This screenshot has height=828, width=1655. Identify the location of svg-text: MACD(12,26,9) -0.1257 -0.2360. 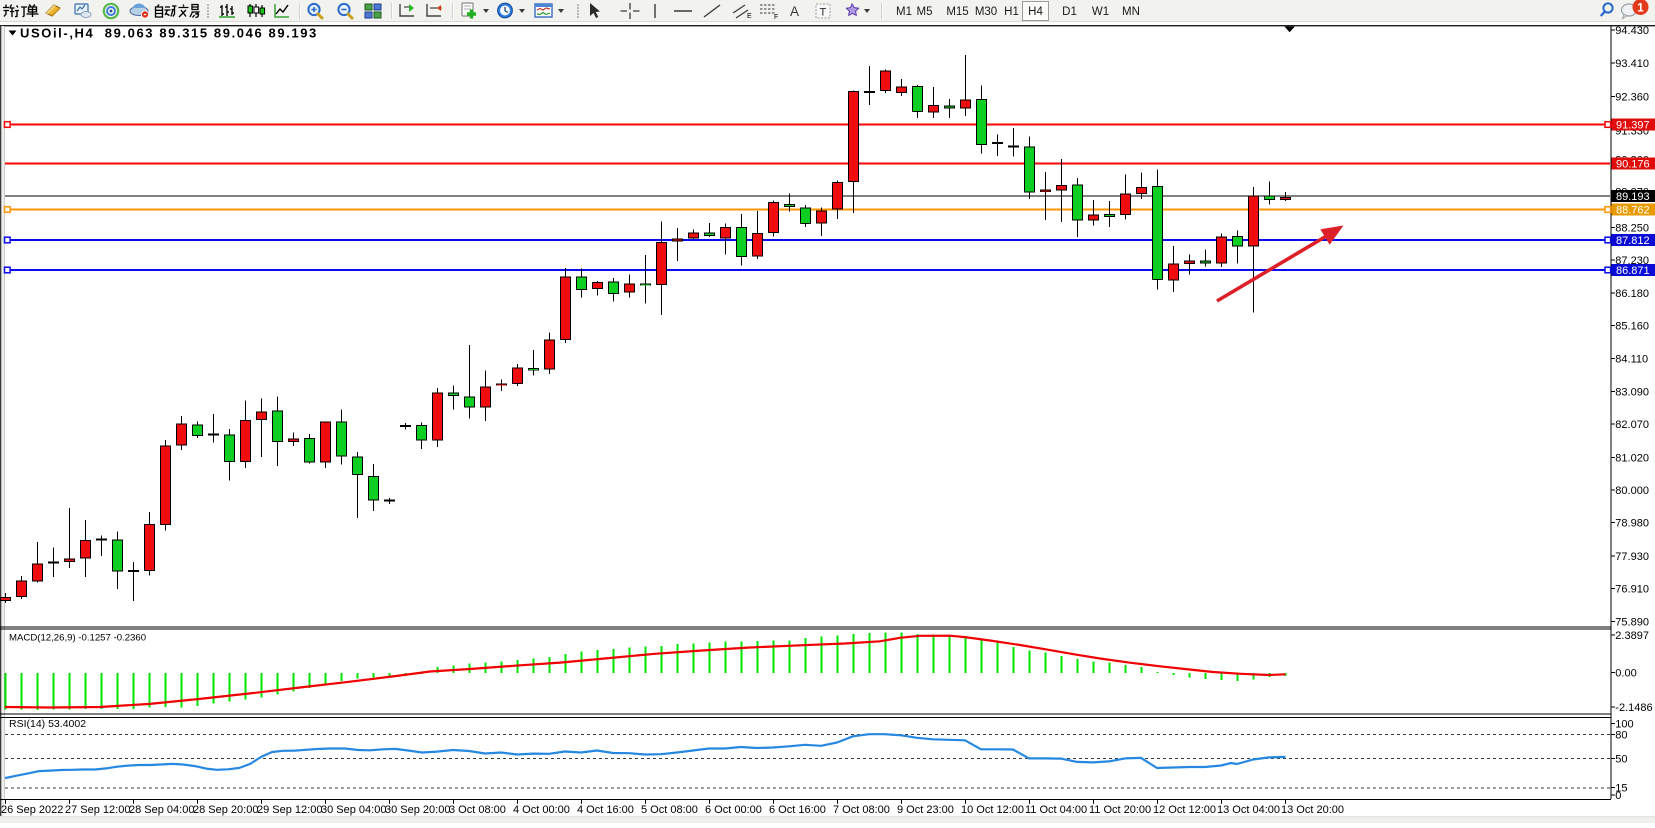
(77, 638).